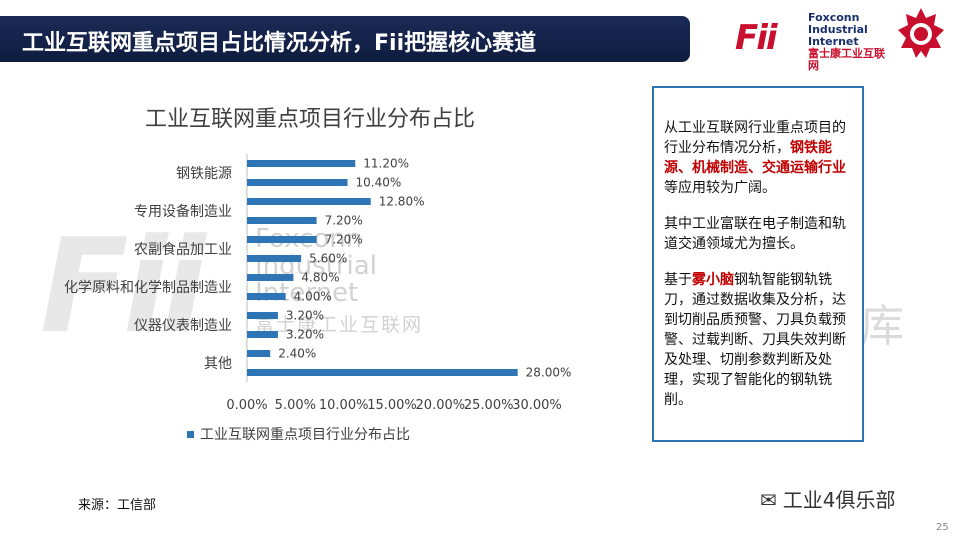 Image resolution: width=961 pixels, height=542 pixels. What do you see at coordinates (344, 221) in the screenshot?
I see `data-label-3: 7.20%` at bounding box center [344, 221].